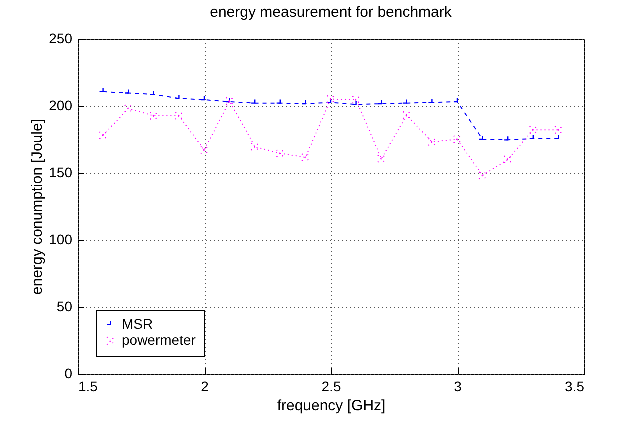 Image resolution: width=623 pixels, height=426 pixels. Describe the element at coordinates (575, 386) in the screenshot. I see `x-tick-label: 3.5` at that location.